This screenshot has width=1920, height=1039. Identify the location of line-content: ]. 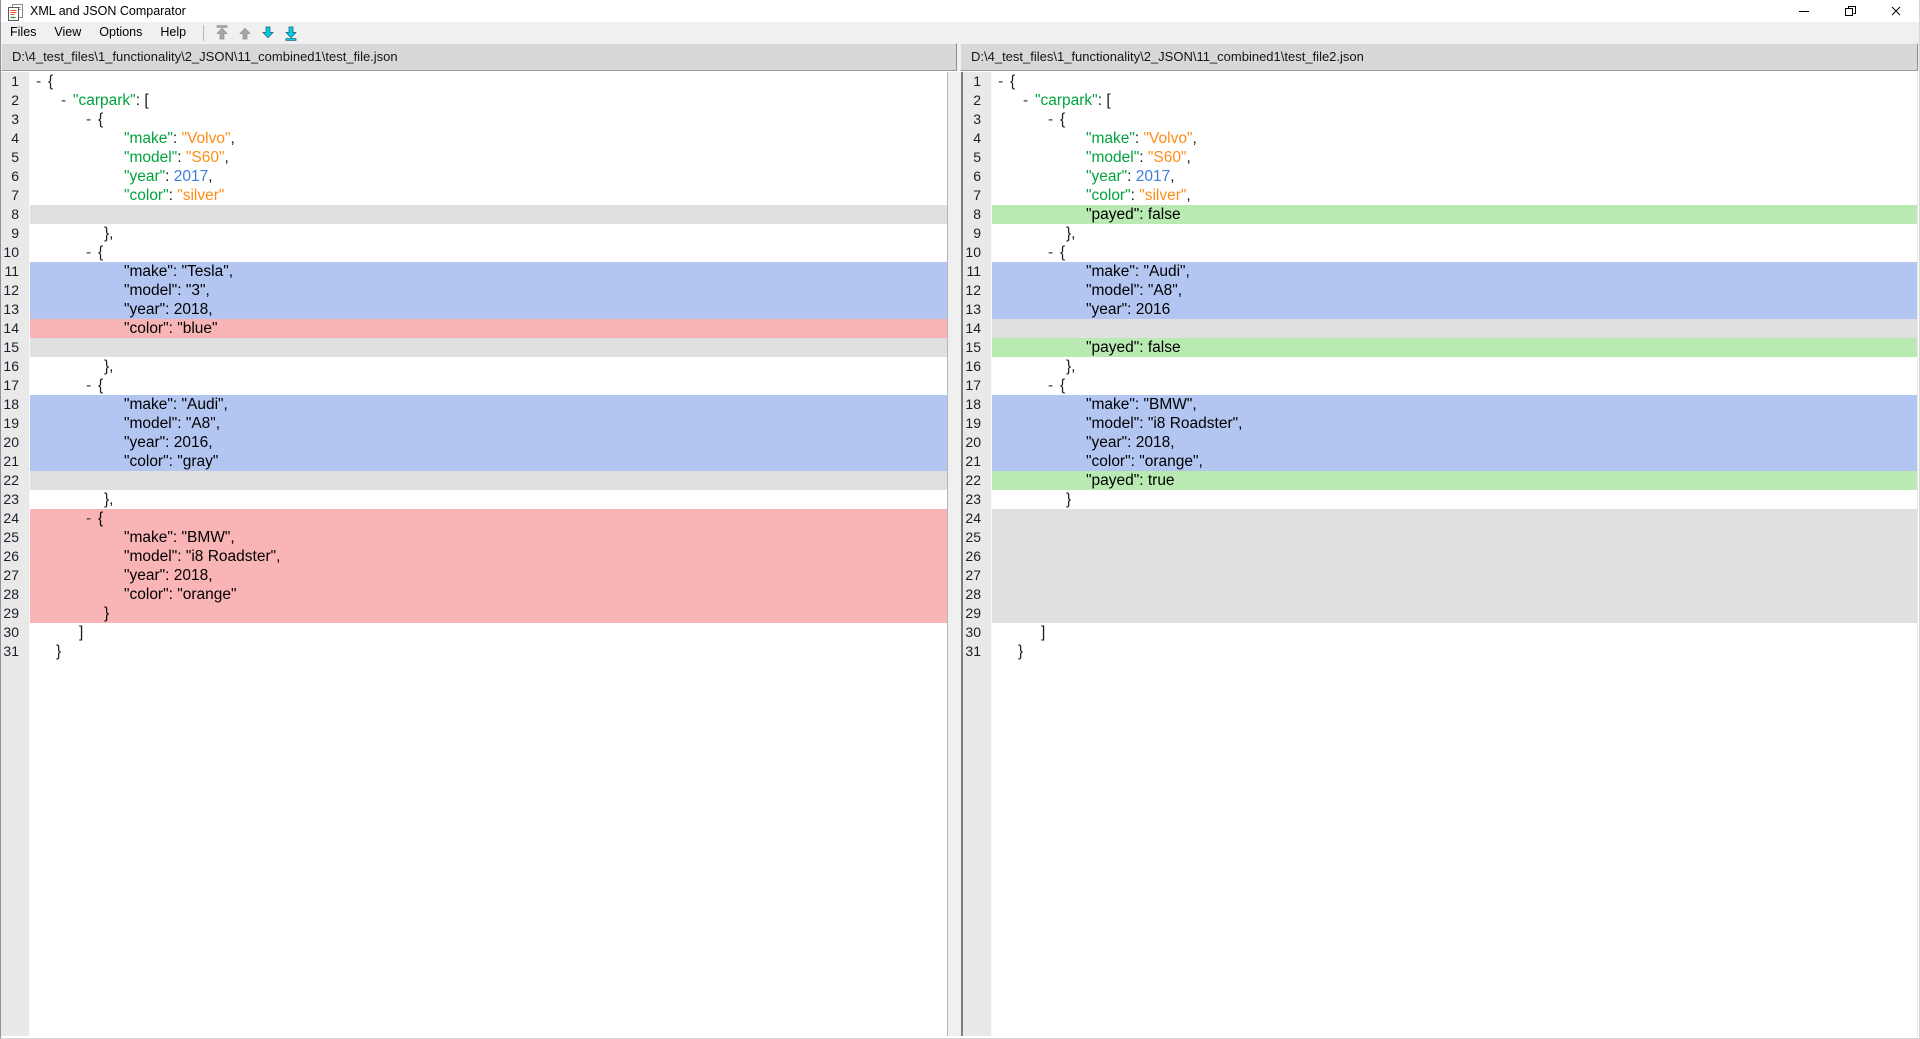
(81, 632).